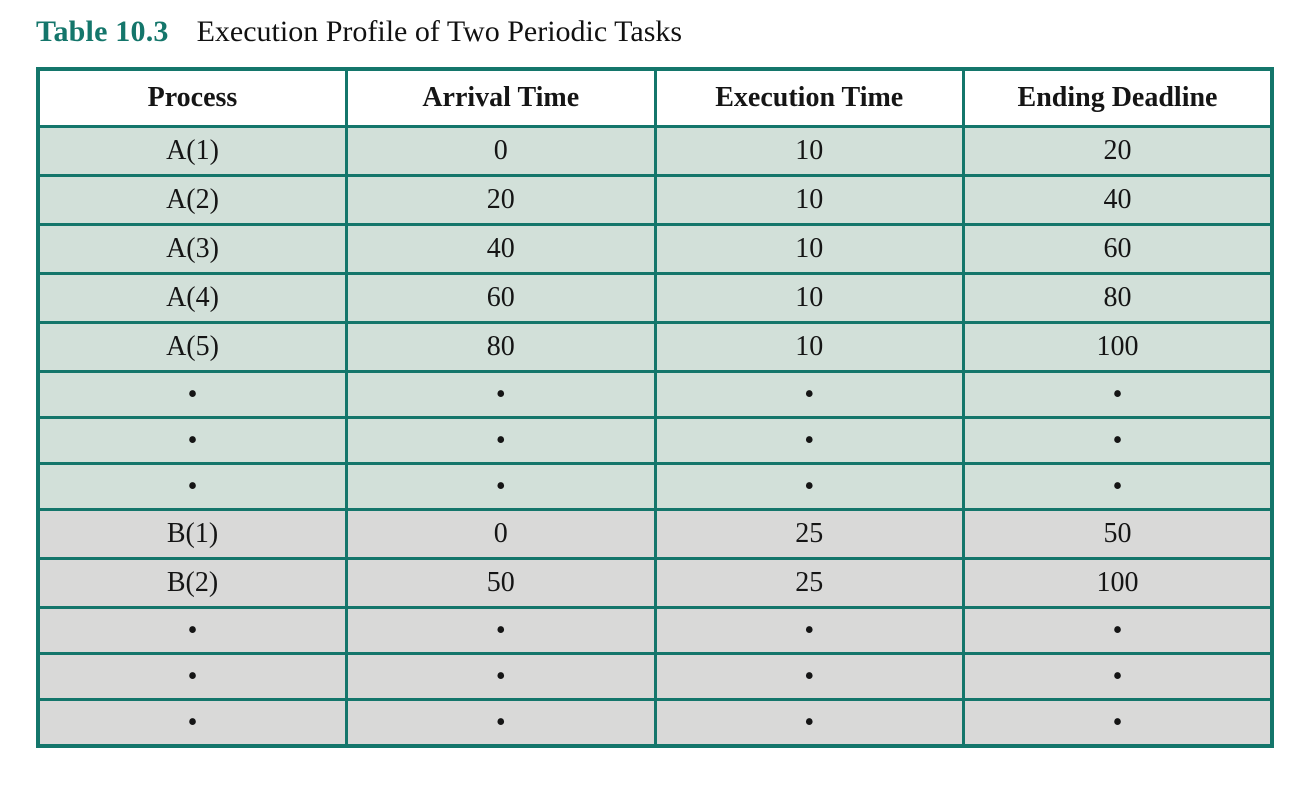  Describe the element at coordinates (192, 534) in the screenshot. I see `table-cell: B(1)` at that location.